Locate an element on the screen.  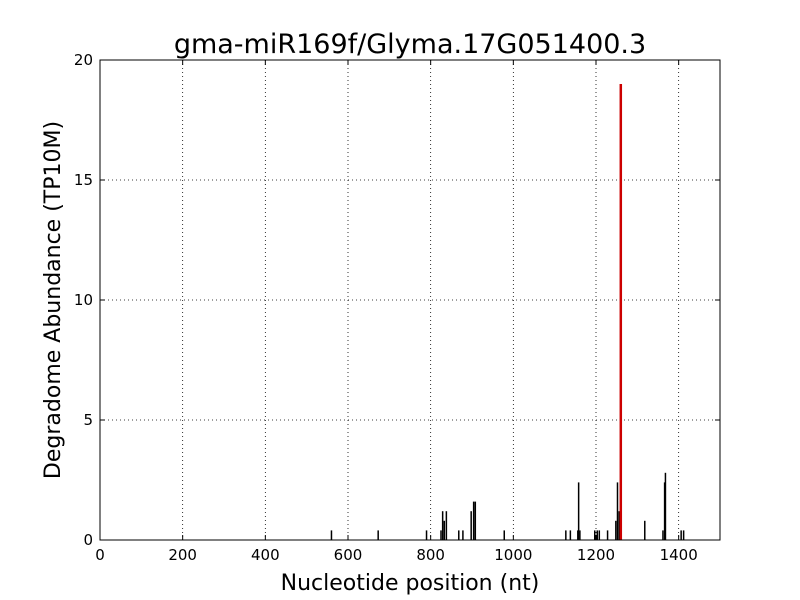
y-tick-label: 0 is located at coordinates (88, 540).